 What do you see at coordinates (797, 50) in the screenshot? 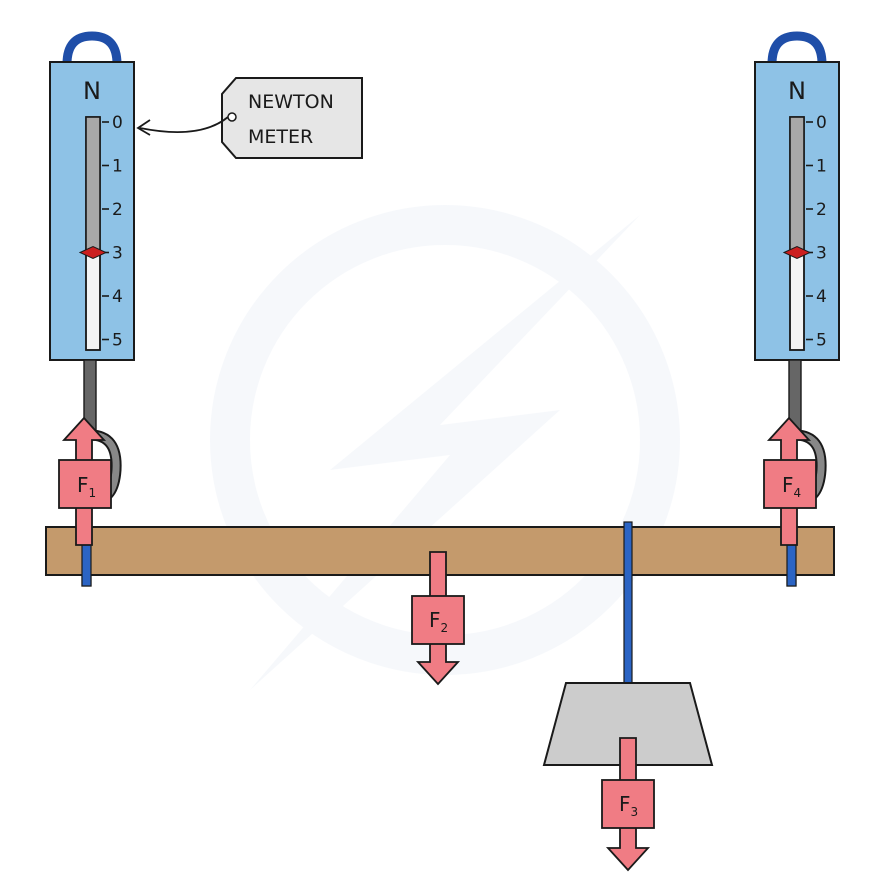
I see `meter-ring-right` at bounding box center [797, 50].